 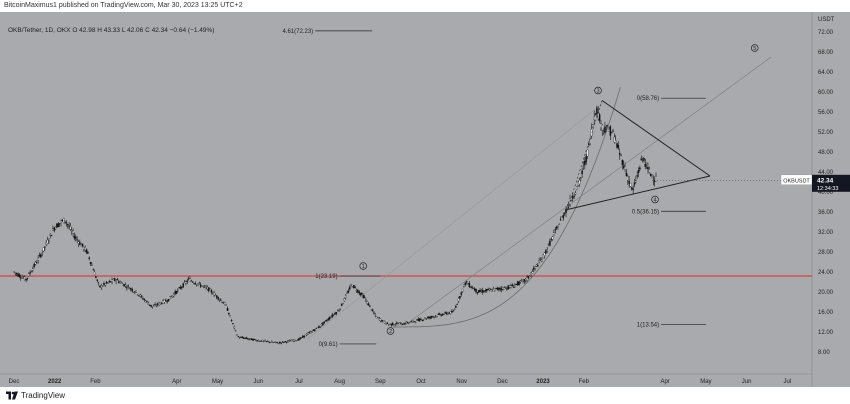 I want to click on x-tick-label: 2022, so click(x=55, y=382).